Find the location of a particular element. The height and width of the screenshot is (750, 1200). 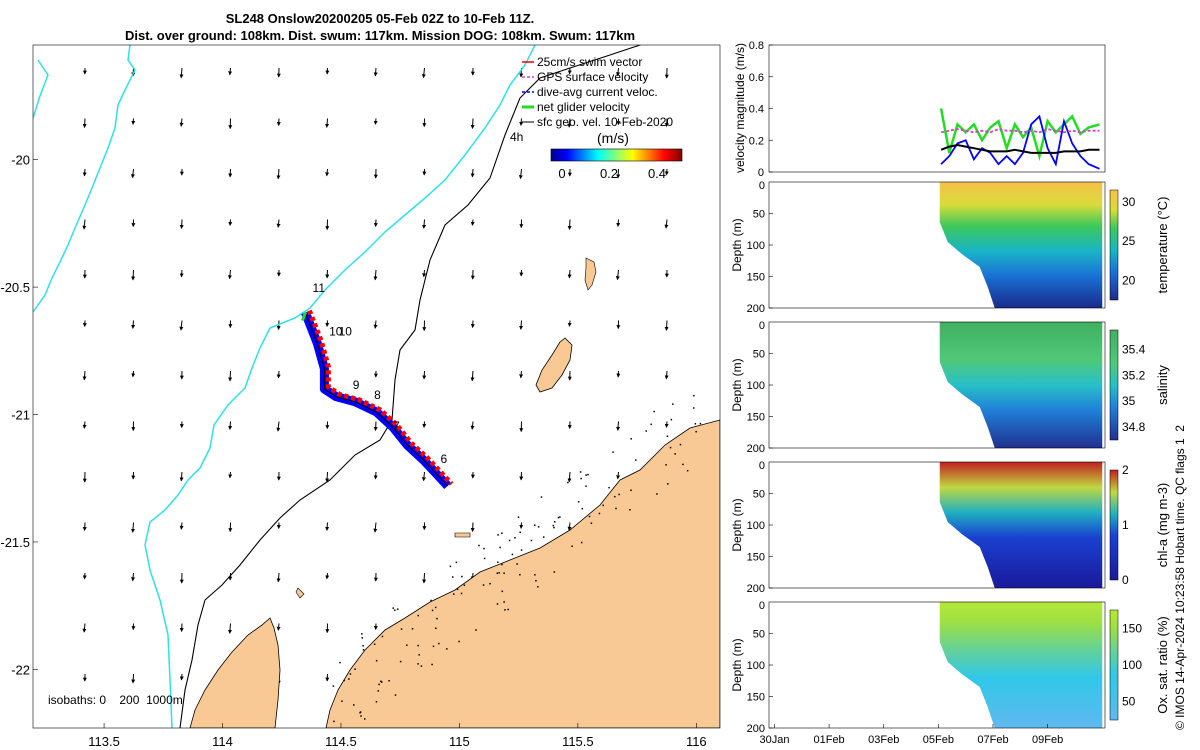

barrow-island is located at coordinates (554, 365).